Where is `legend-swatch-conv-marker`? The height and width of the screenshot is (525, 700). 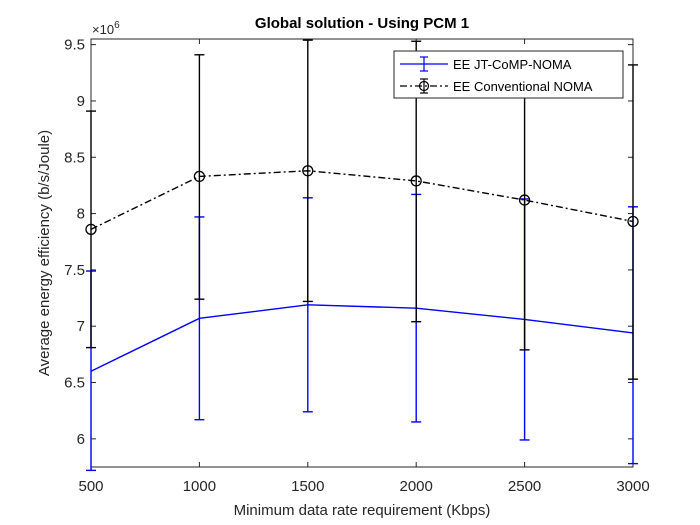
legend-swatch-conv-marker is located at coordinates (424, 86).